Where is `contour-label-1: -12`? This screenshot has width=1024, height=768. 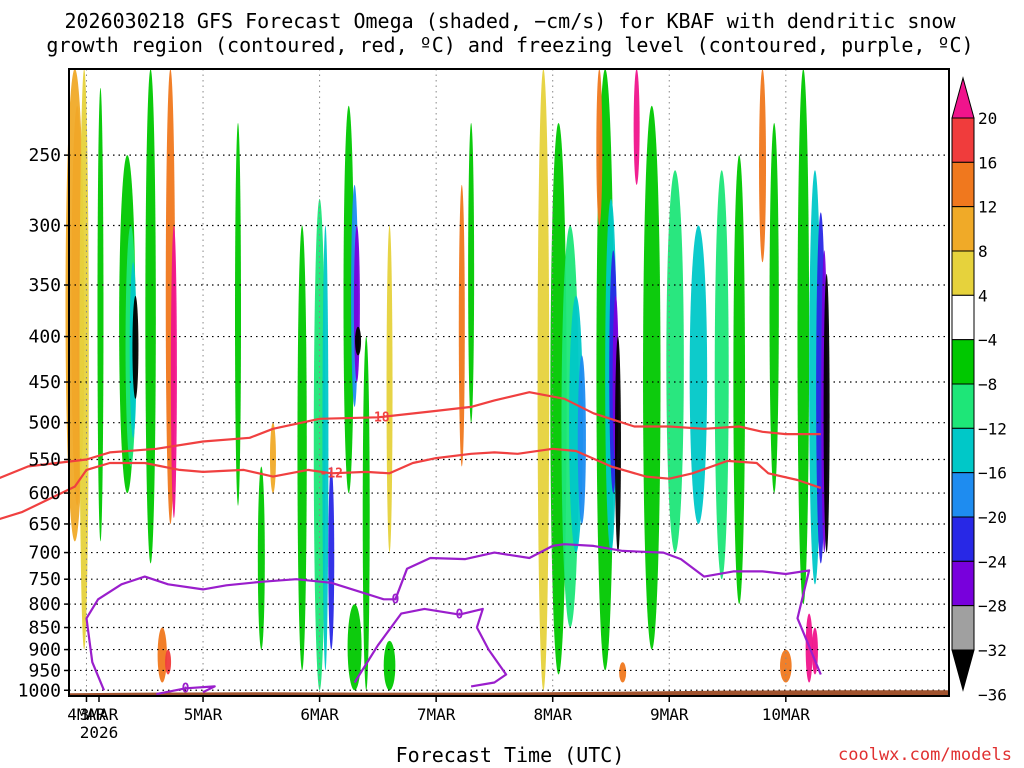 contour-label-1: -12 is located at coordinates (331, 473).